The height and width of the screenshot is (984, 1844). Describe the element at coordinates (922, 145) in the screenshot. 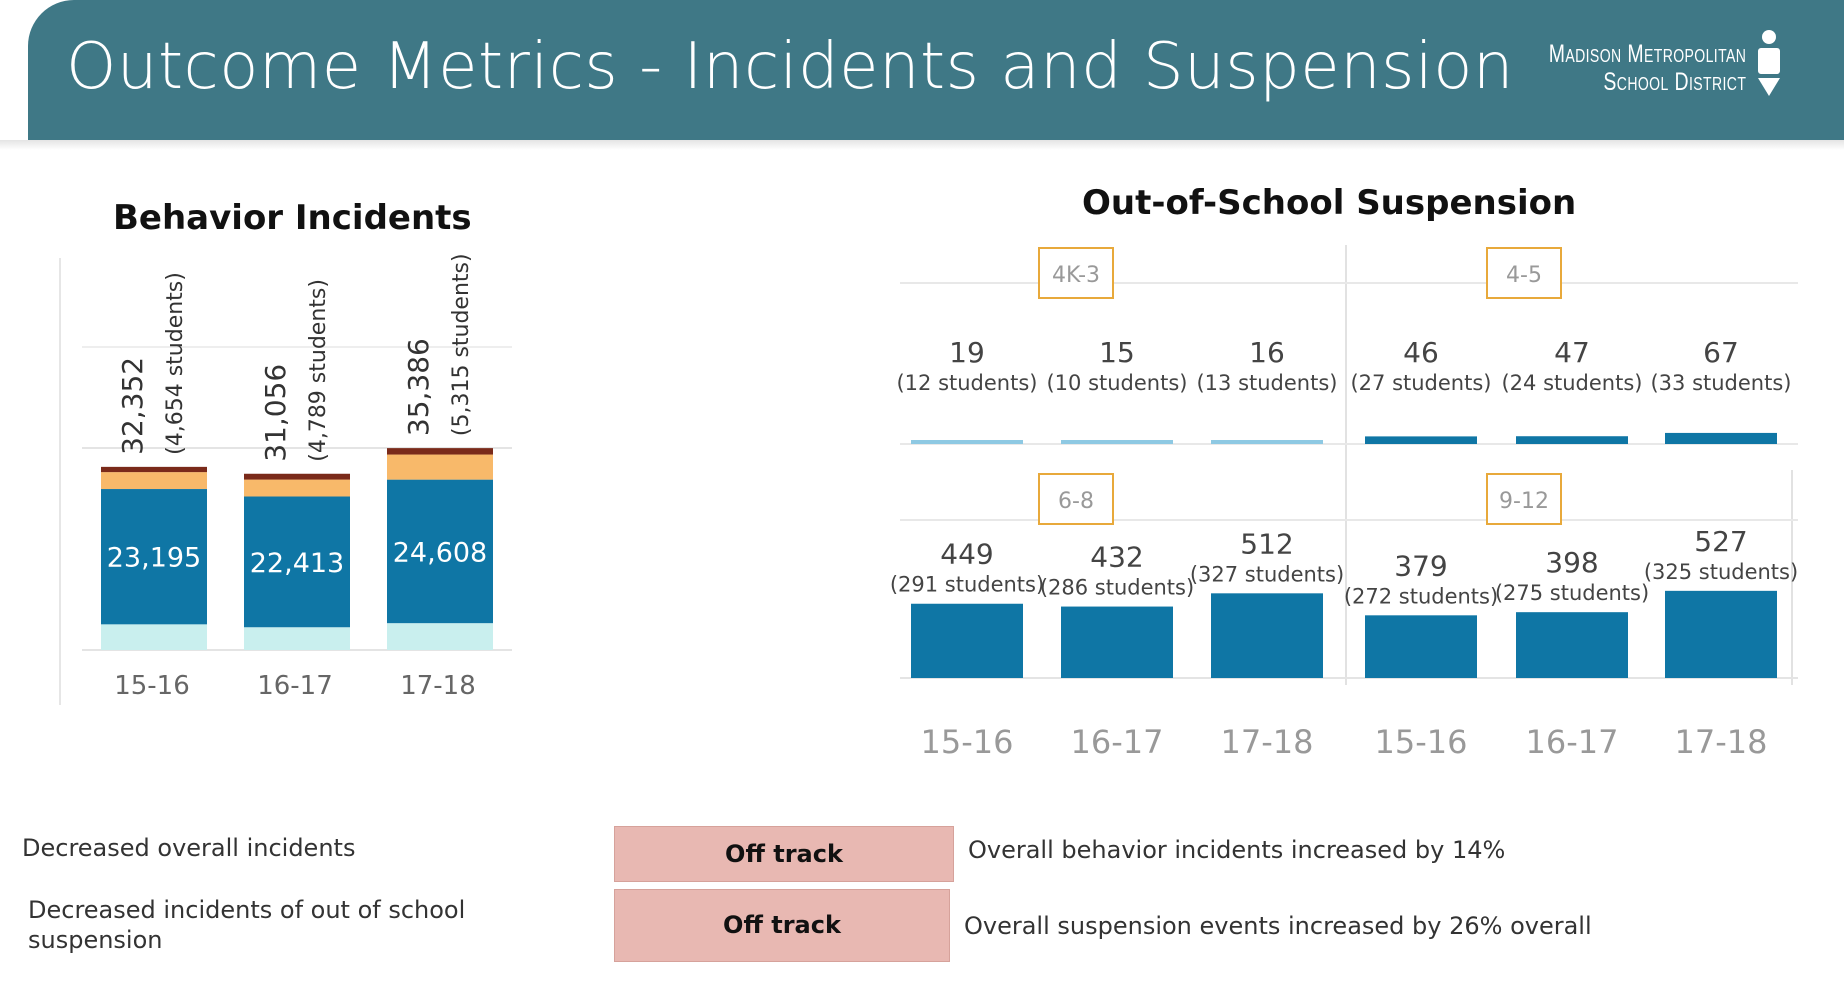

I see `header-shadow` at that location.